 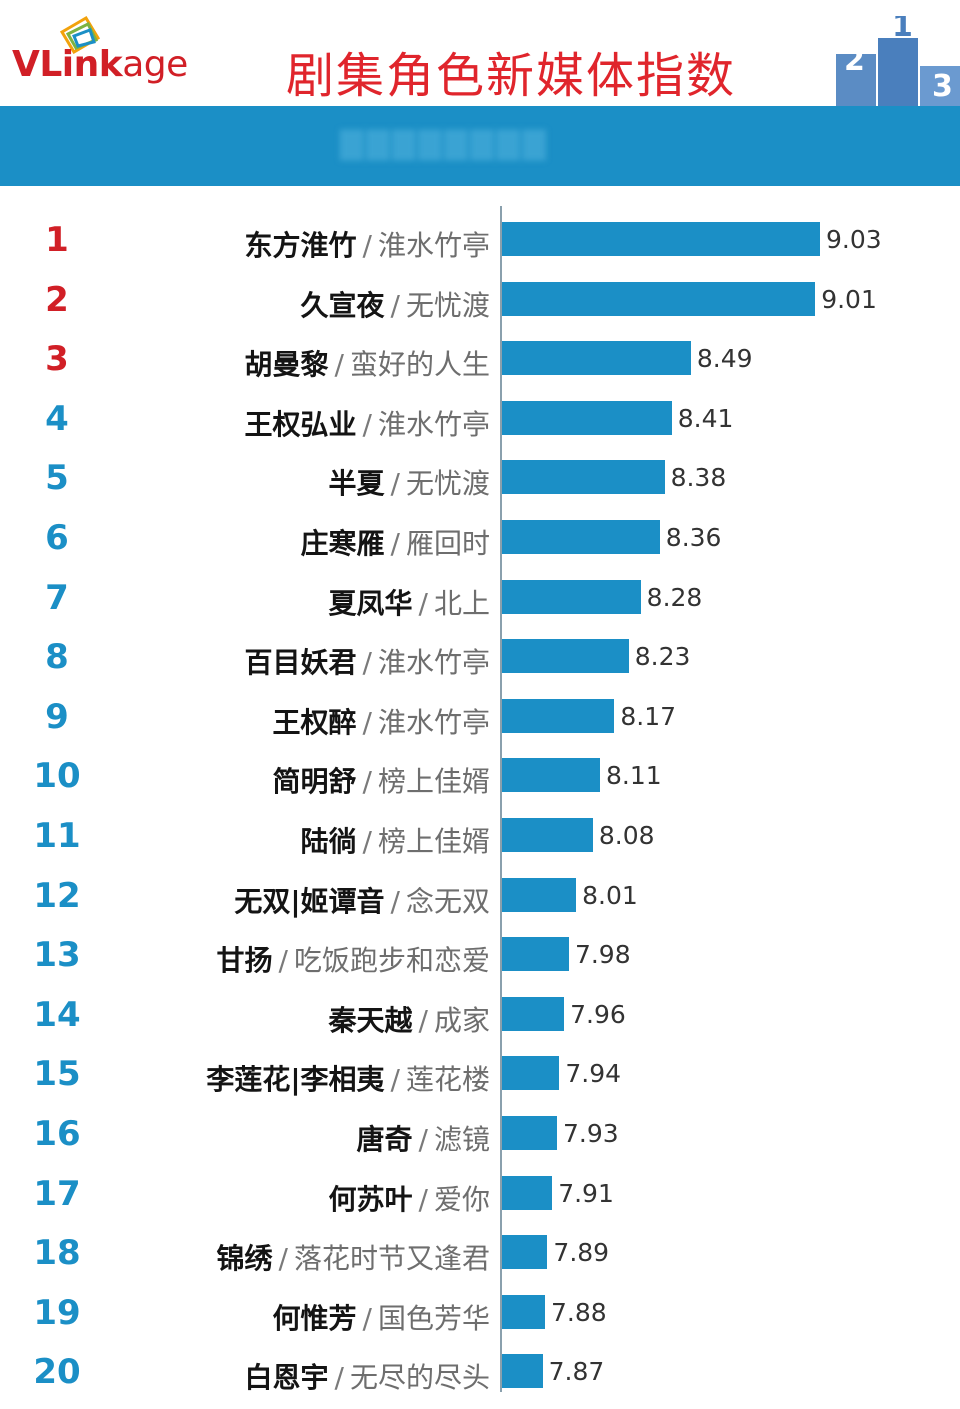 What do you see at coordinates (480, 53) in the screenshot?
I see `header: VLink age 剧集角色新媒体指数 2 1 3` at bounding box center [480, 53].